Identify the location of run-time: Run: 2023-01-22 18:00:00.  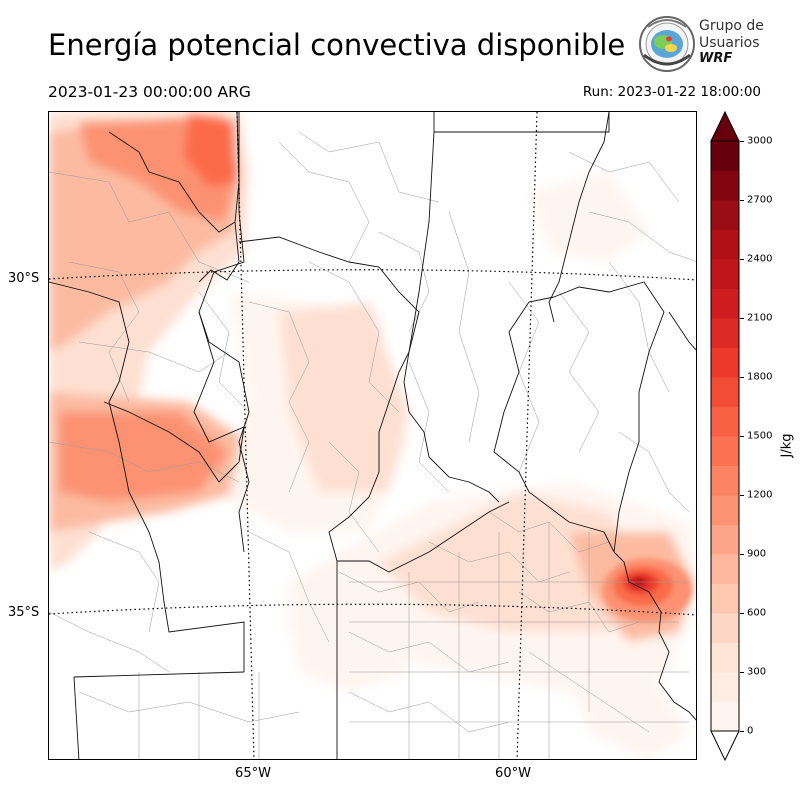
(671, 92).